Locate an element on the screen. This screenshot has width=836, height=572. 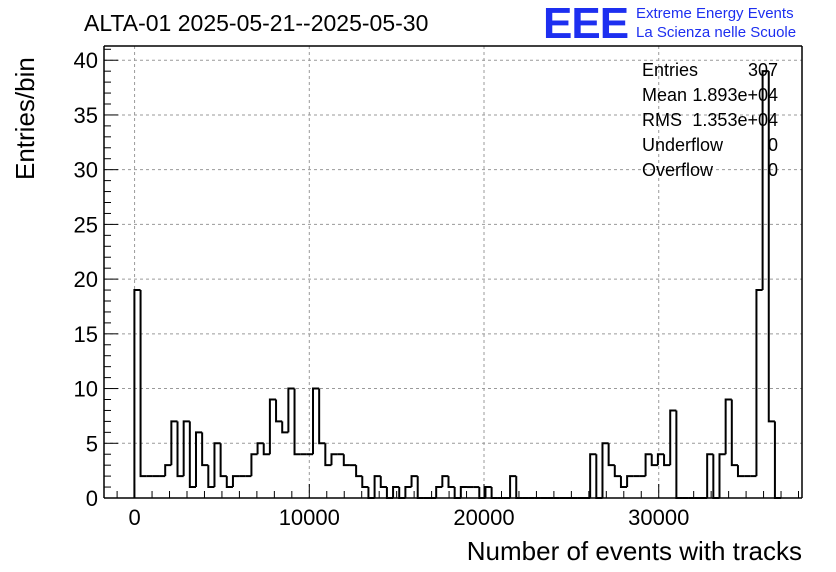
stats-value: 307 is located at coordinates (762, 70).